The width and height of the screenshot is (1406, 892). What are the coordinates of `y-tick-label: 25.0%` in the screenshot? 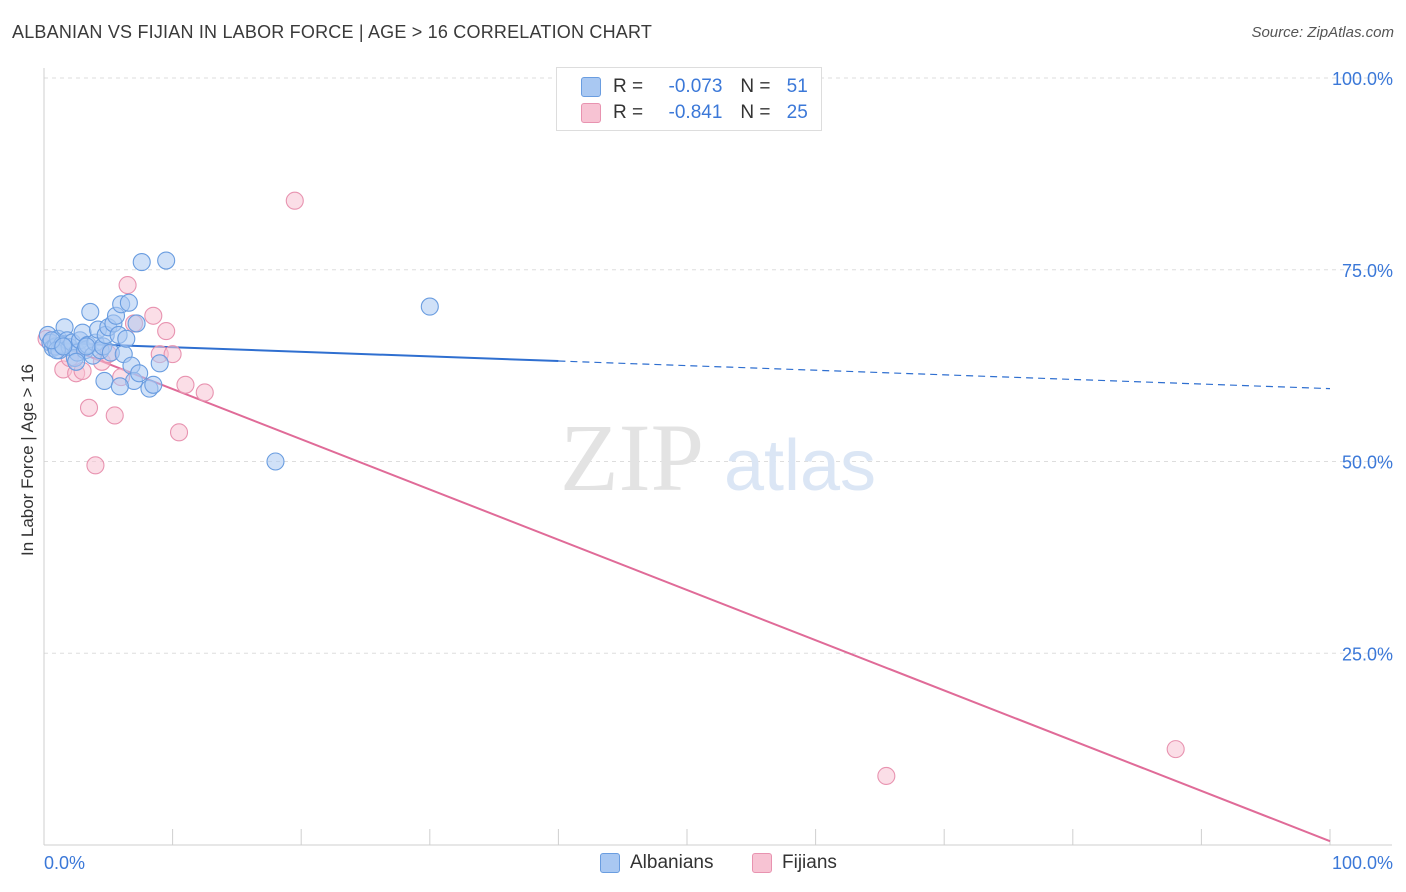 It's located at (1367, 654).